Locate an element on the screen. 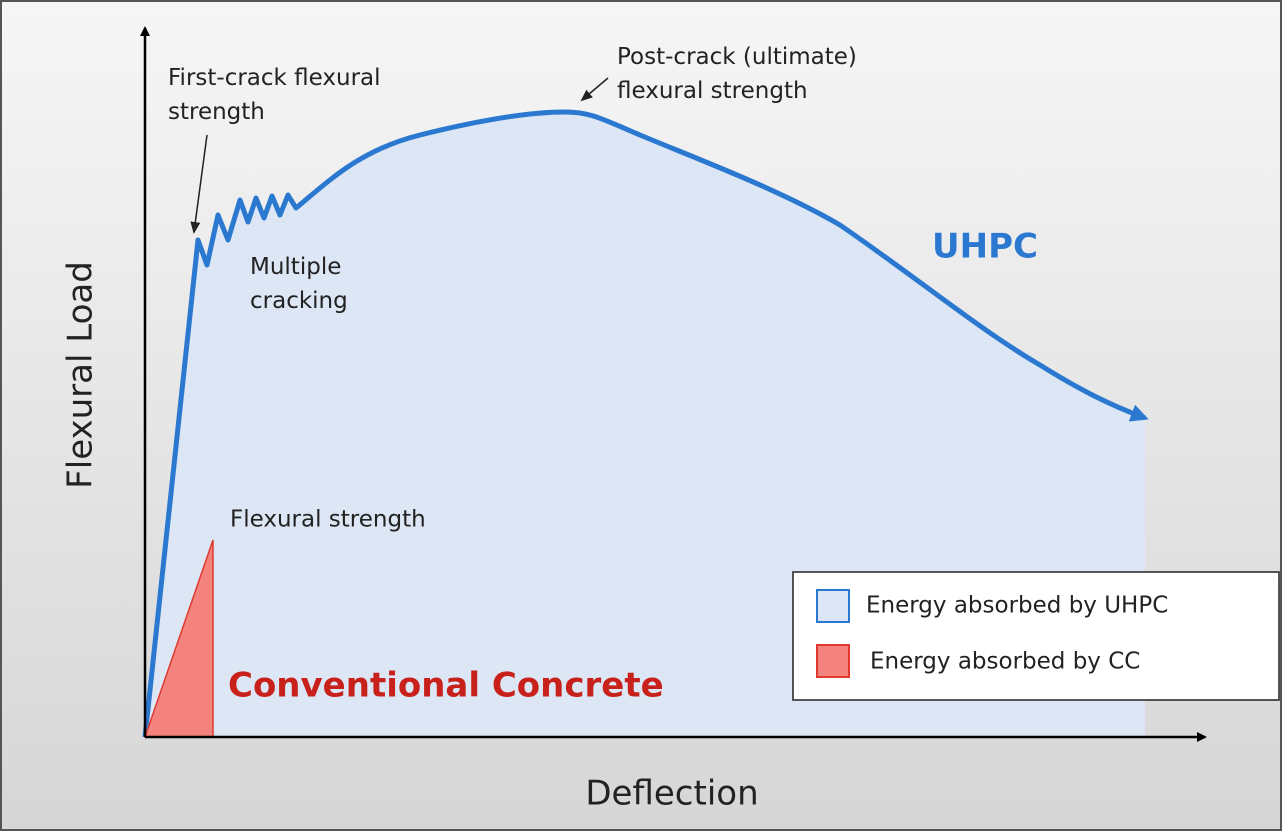 The height and width of the screenshot is (831, 1282). cc-label: Conventional Concrete is located at coordinates (446, 686).